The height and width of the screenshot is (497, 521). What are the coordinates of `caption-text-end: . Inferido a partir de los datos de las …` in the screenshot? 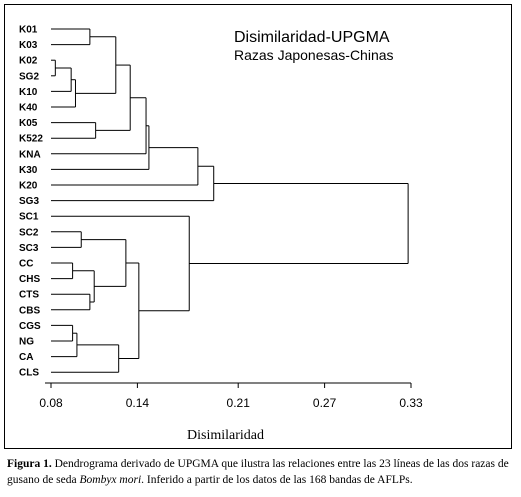 It's located at (277, 480).